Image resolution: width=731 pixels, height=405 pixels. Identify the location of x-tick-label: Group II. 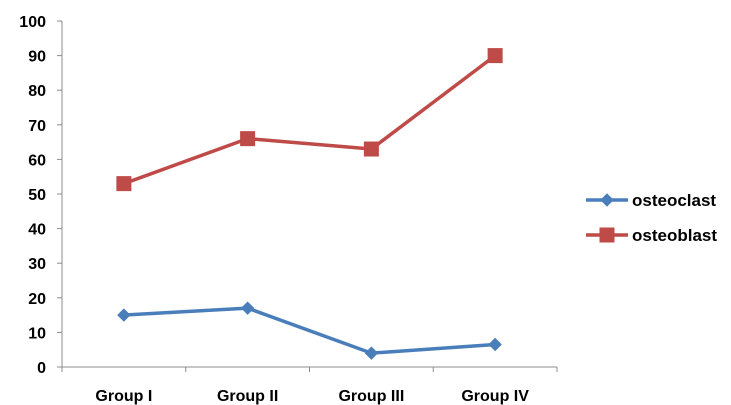
(247, 396).